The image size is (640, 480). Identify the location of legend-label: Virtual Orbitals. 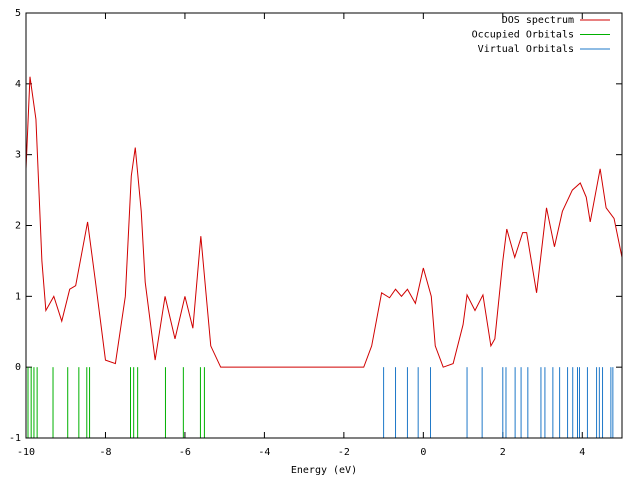
(526, 49).